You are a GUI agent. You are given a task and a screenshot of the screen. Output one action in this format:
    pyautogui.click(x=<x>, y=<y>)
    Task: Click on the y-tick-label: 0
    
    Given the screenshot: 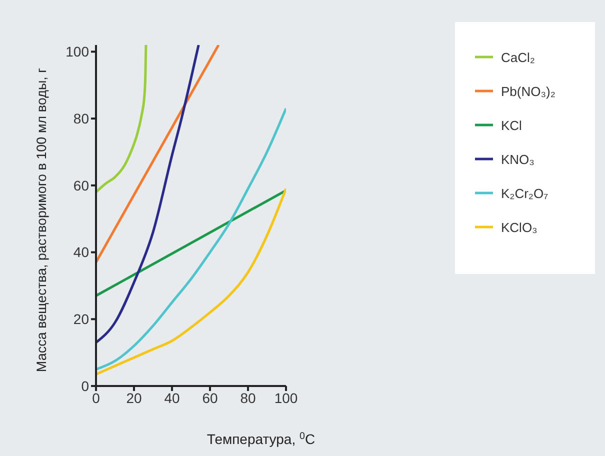 What is the action you would take?
    pyautogui.click(x=85, y=386)
    